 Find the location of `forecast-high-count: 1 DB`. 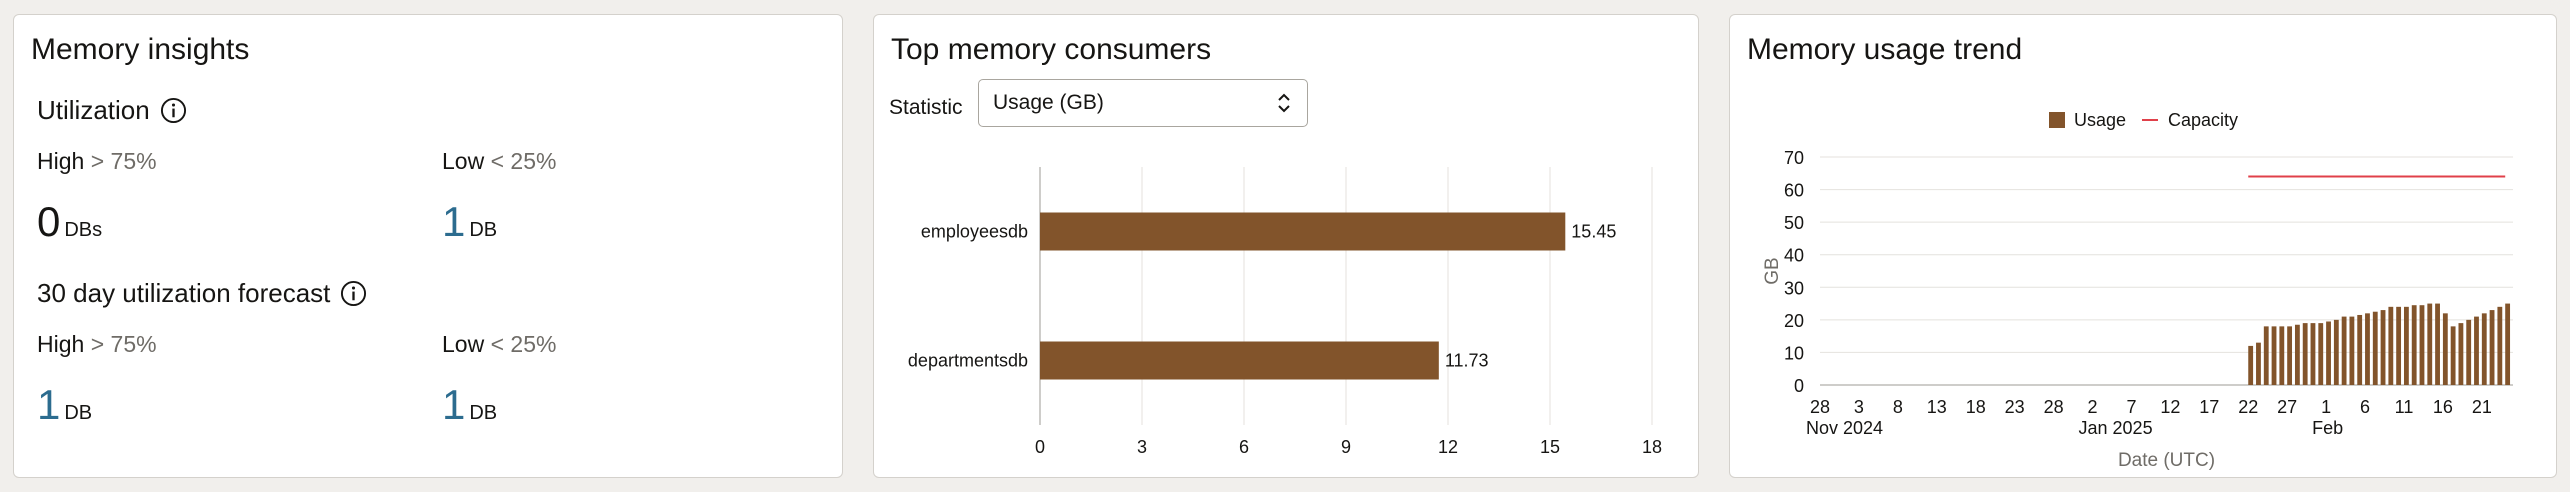

forecast-high-count: 1 DB is located at coordinates (64, 405).